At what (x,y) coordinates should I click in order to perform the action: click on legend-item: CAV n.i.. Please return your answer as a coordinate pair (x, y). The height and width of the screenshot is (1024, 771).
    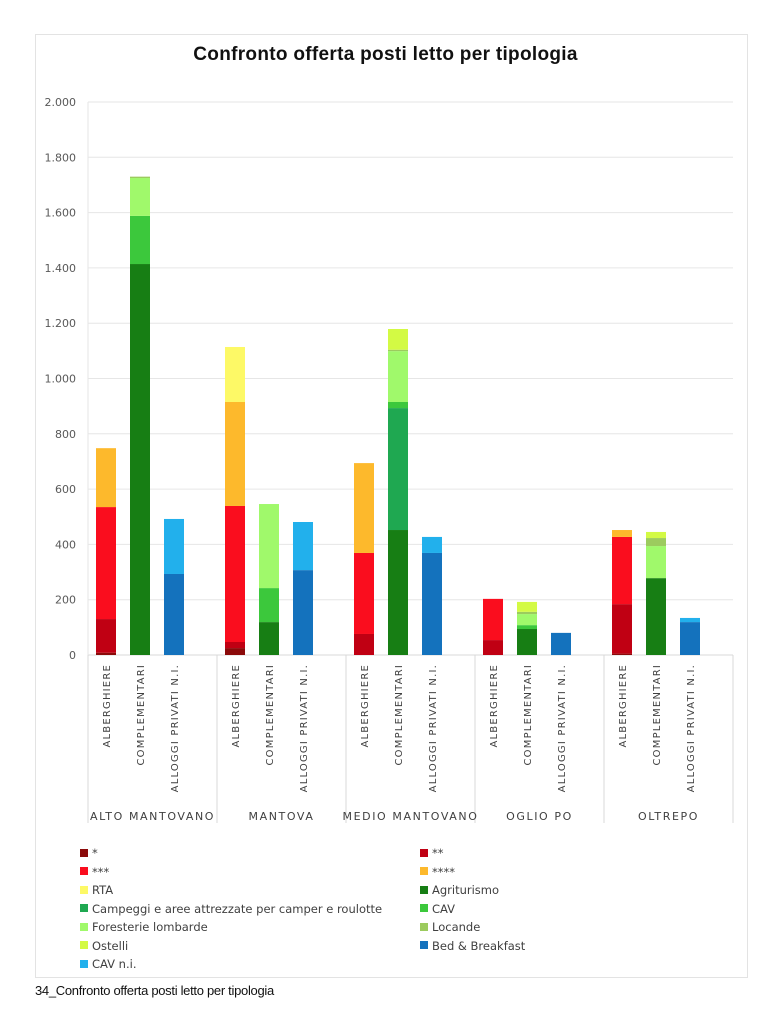
    Looking at the image, I should click on (108, 964).